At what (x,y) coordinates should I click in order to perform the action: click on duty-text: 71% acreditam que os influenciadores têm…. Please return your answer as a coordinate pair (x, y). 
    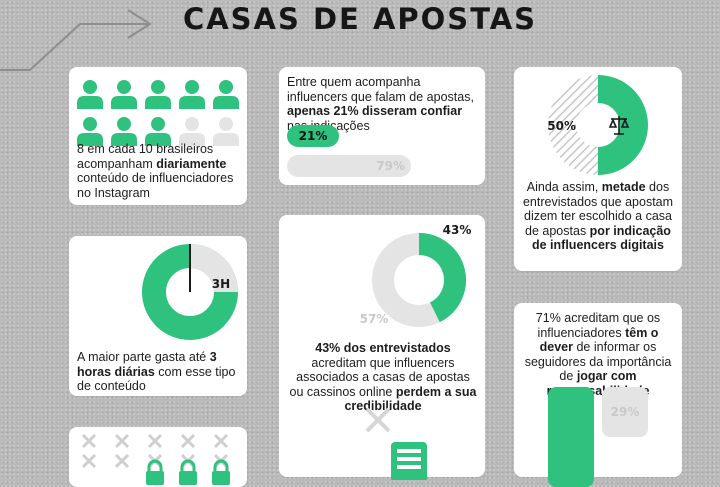
    Looking at the image, I should click on (598, 354).